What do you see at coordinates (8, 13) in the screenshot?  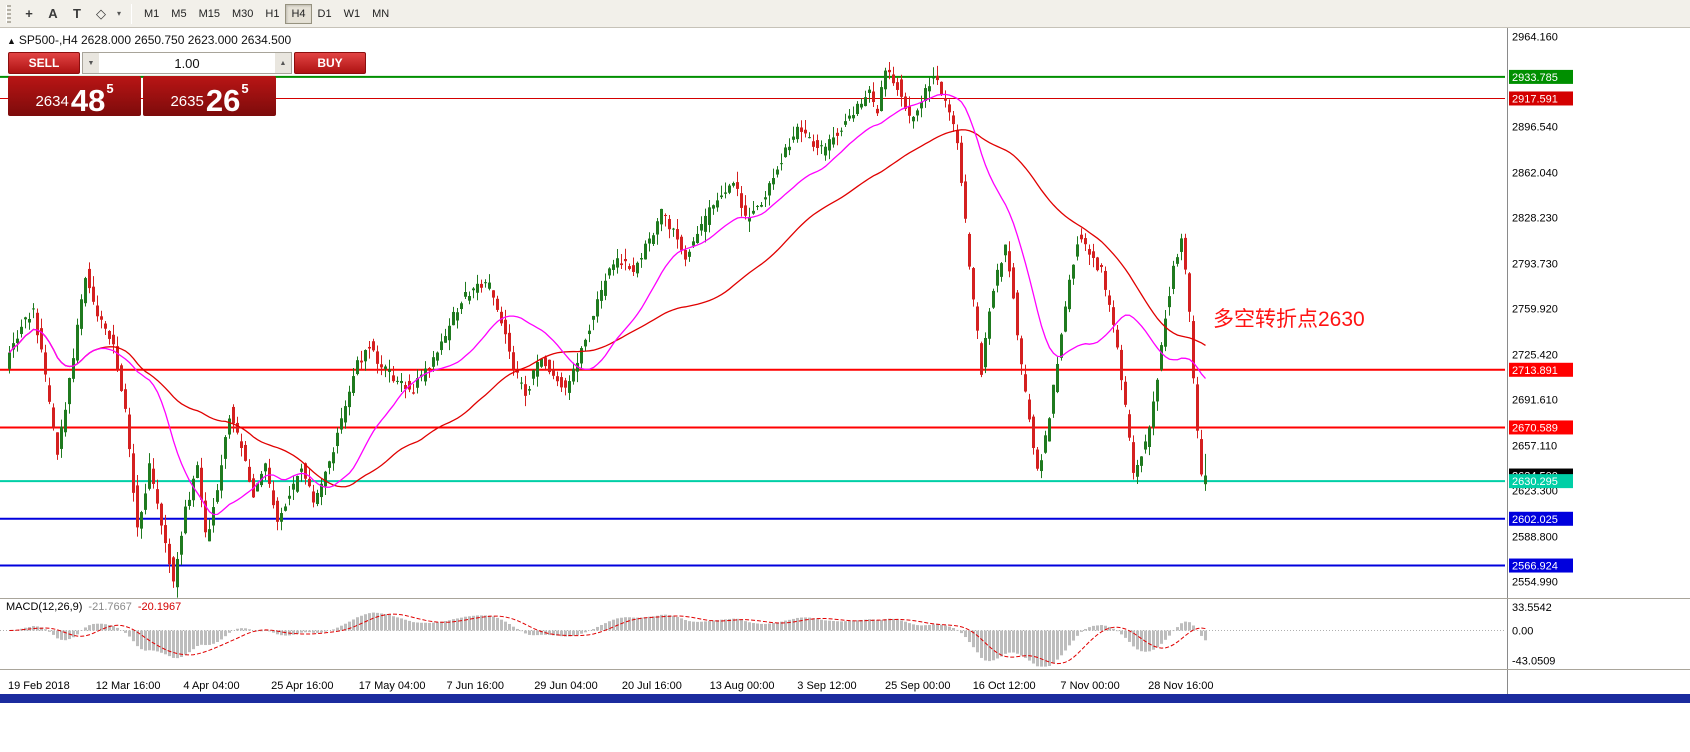 I see `toolbar-grip-handle` at bounding box center [8, 13].